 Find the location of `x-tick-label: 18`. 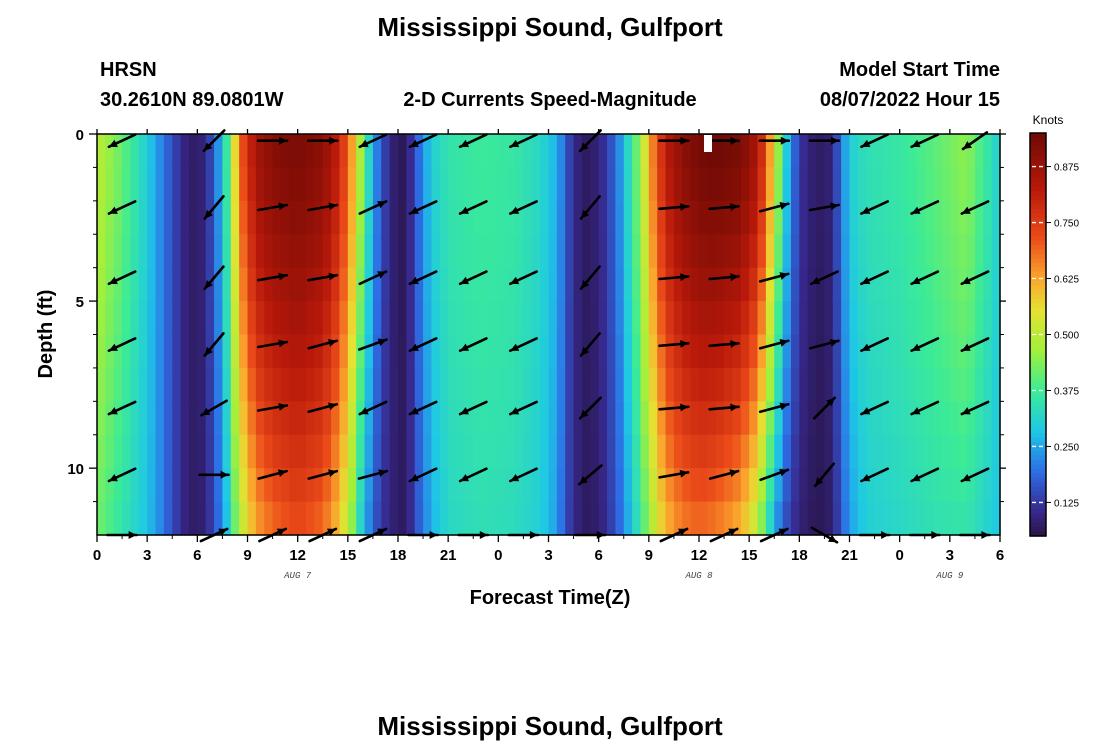

x-tick-label: 18 is located at coordinates (398, 555).